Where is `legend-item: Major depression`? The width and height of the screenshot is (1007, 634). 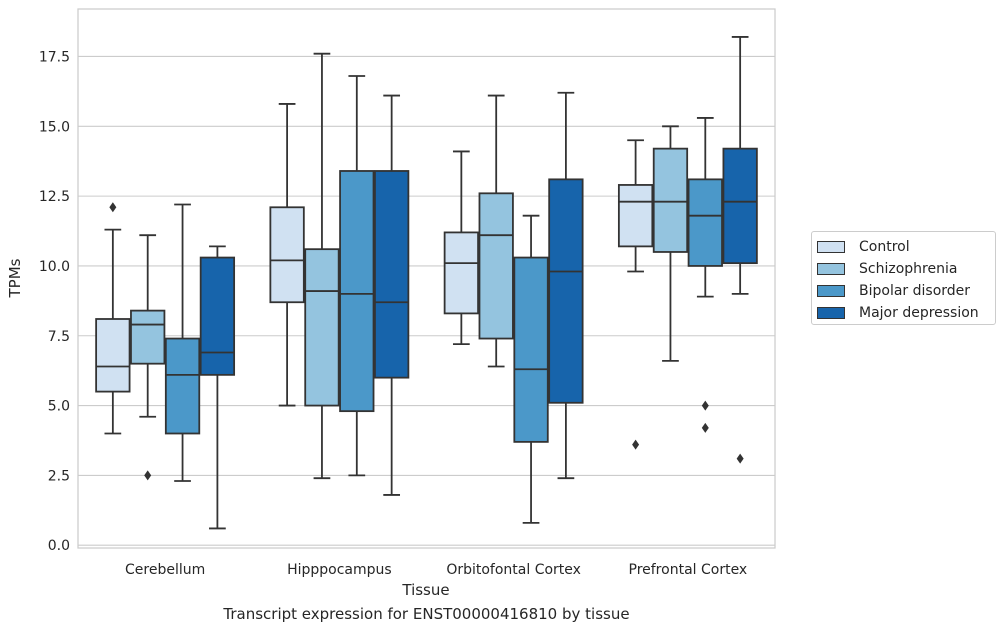 legend-item: Major depression is located at coordinates (906, 313).